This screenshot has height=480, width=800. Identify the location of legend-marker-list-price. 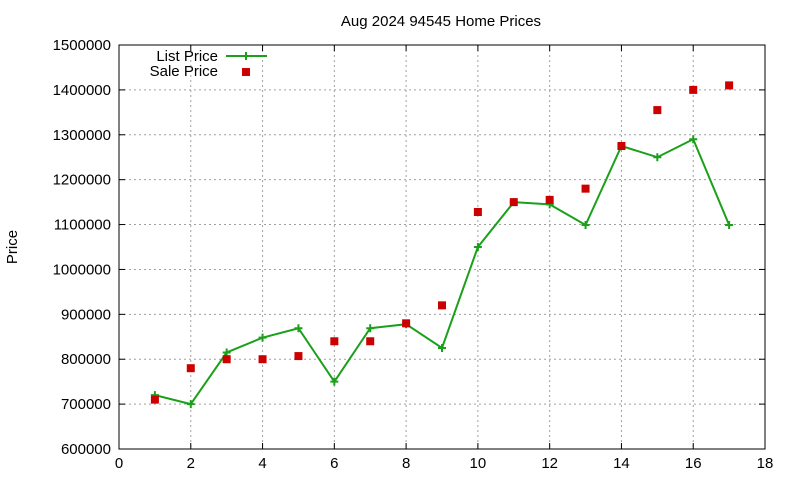
(246, 56).